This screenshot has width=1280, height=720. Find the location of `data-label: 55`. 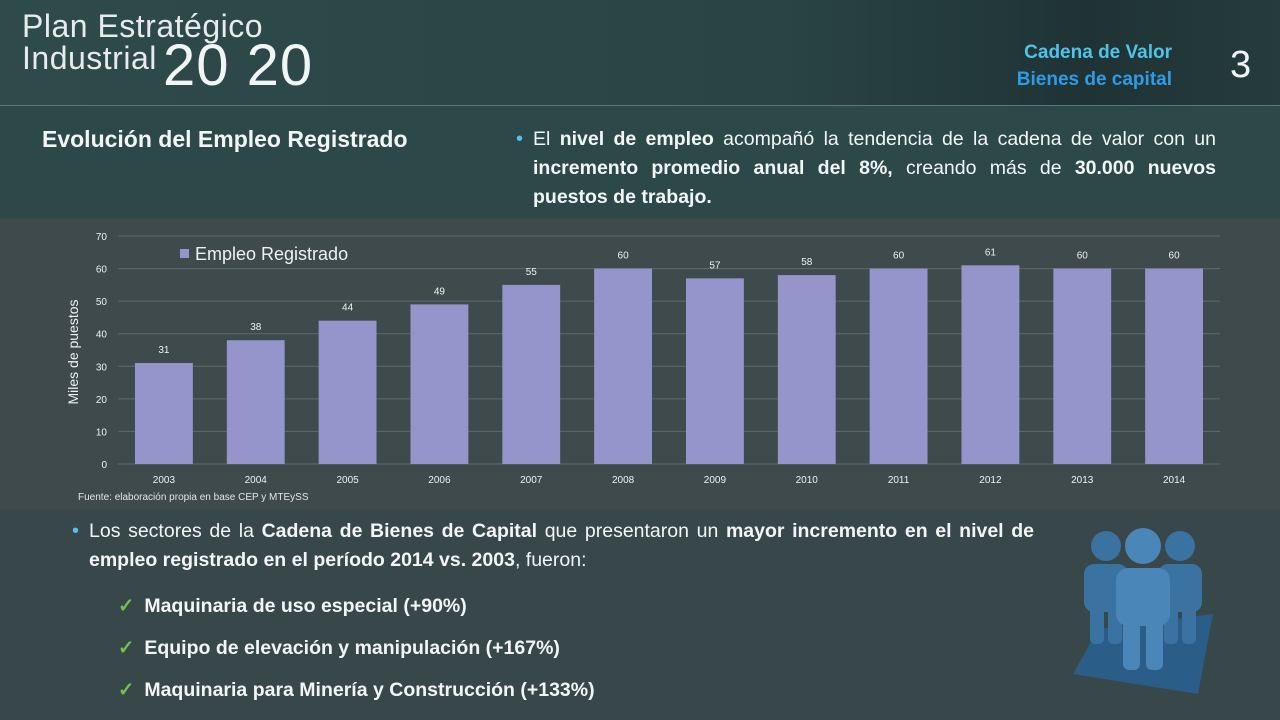

data-label: 55 is located at coordinates (532, 272).